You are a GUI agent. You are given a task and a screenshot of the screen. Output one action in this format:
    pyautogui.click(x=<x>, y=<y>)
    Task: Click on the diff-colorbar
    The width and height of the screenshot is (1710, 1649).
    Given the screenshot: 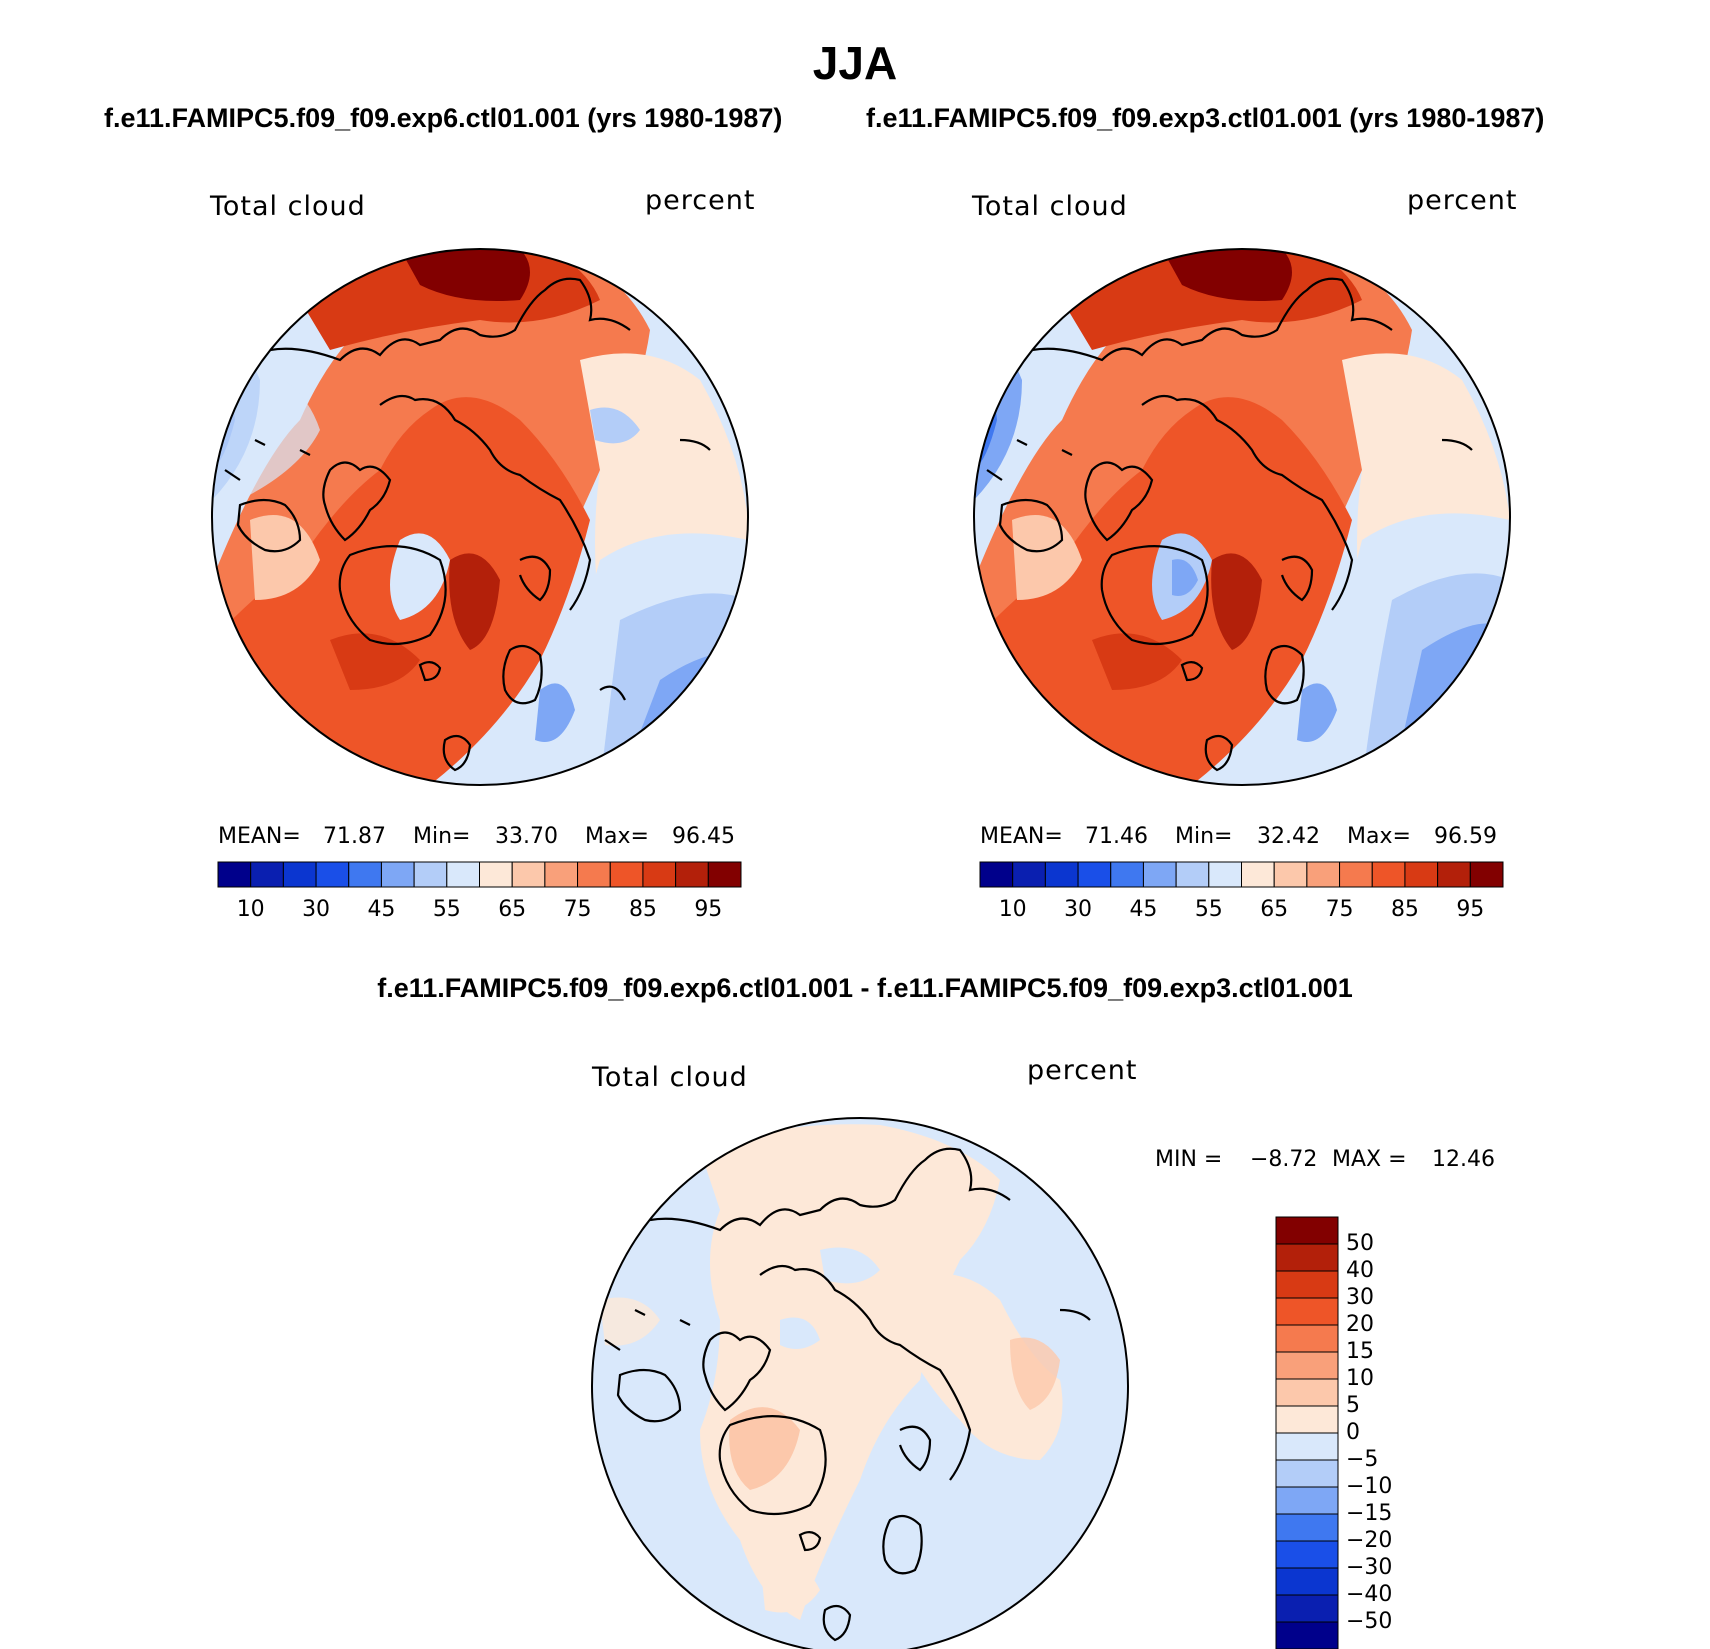 What is the action you would take?
    pyautogui.click(x=1307, y=1432)
    